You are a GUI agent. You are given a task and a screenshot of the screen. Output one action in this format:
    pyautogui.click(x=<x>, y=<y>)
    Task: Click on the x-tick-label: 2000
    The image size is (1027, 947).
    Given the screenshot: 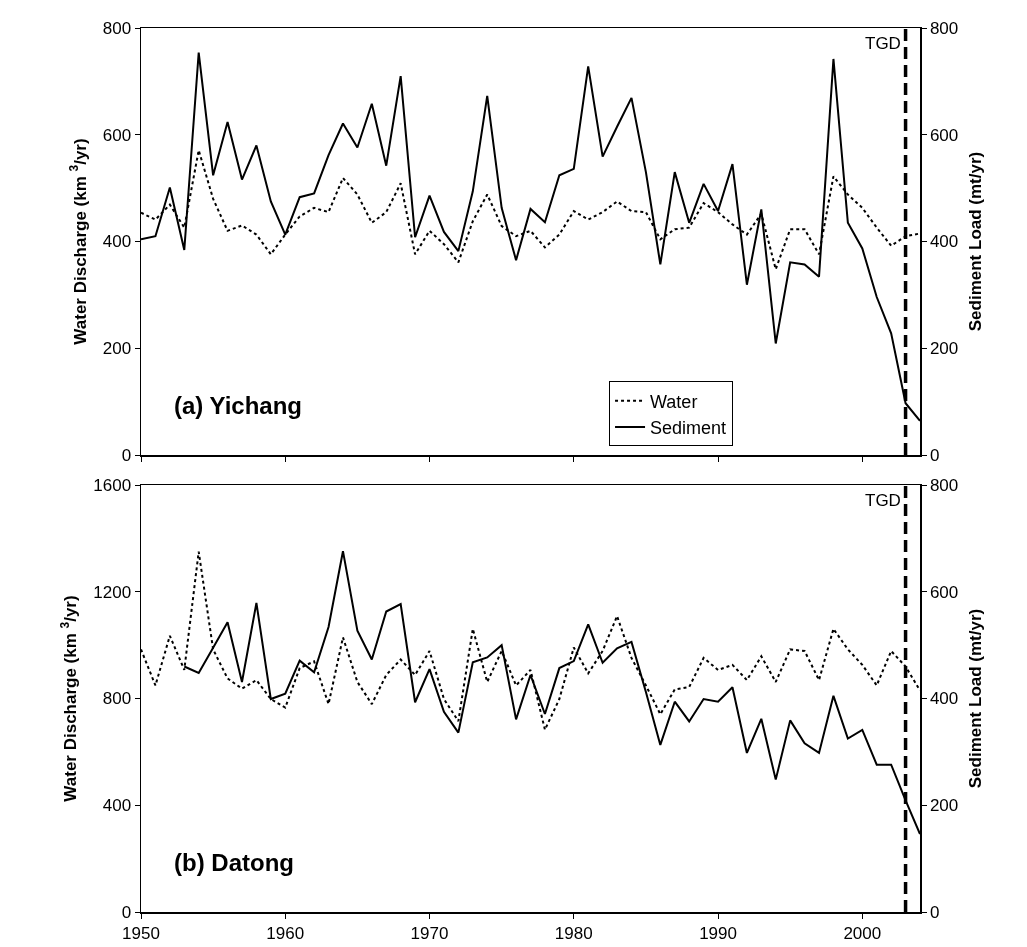 What is the action you would take?
    pyautogui.click(x=862, y=933)
    